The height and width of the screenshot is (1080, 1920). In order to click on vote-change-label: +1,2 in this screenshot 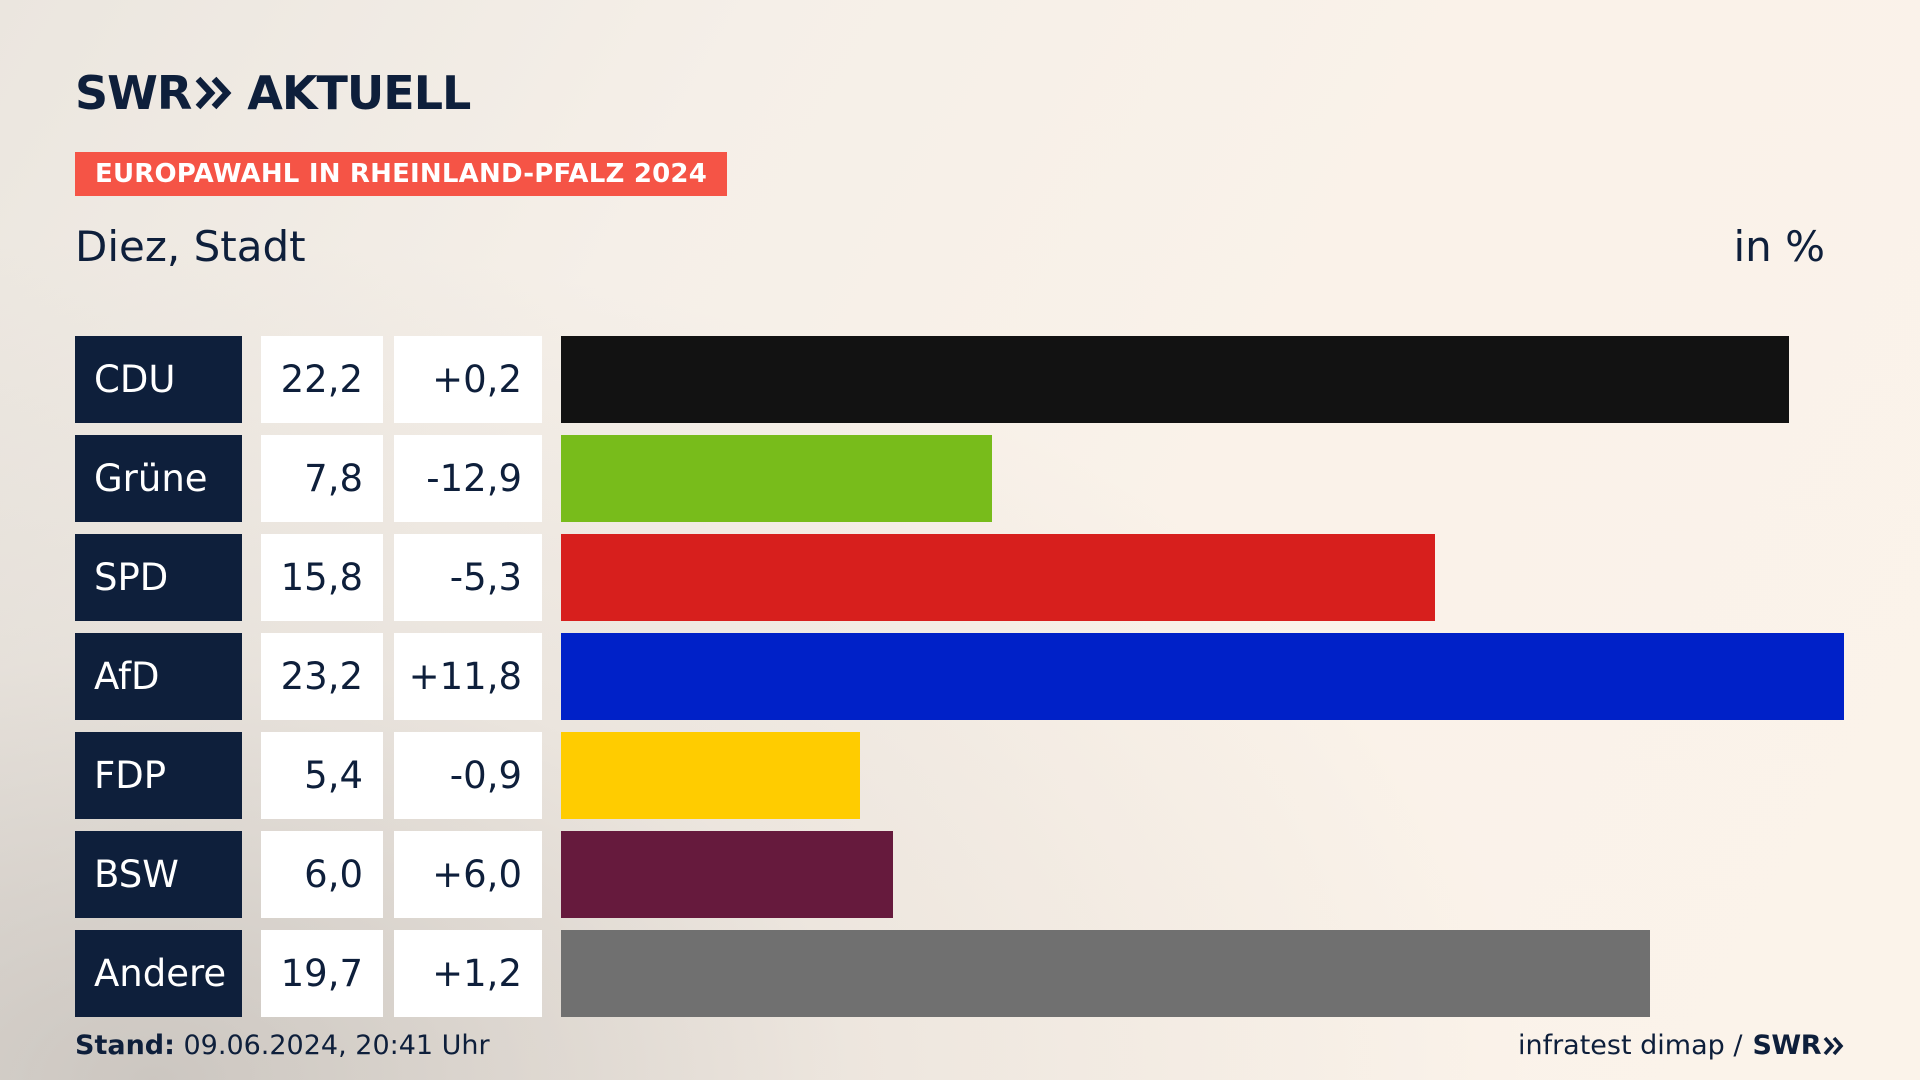, I will do `click(468, 973)`.